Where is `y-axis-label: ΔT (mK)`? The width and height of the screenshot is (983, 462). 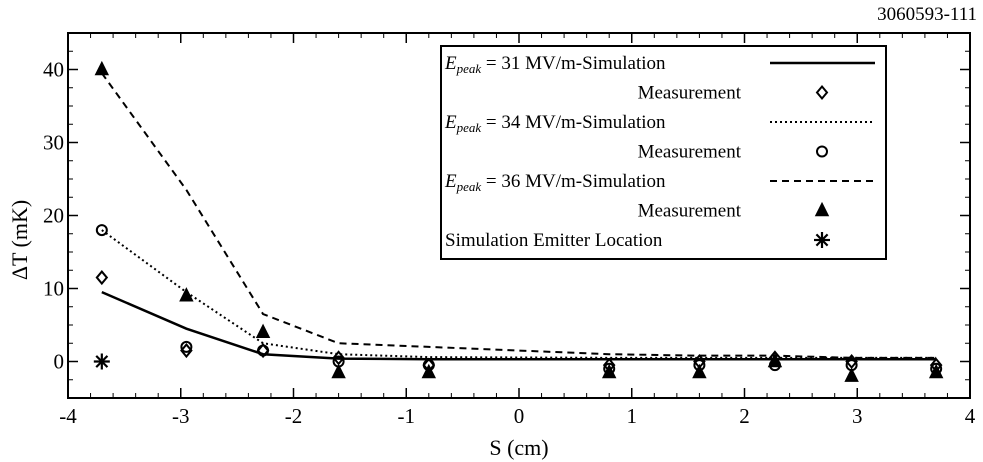
y-axis-label: ΔT (mK) is located at coordinates (19, 240).